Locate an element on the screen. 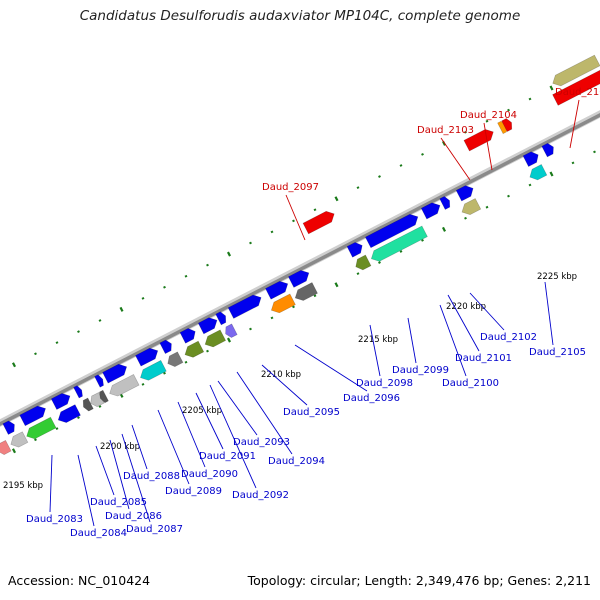  gene-label: Daud_2084 is located at coordinates (98, 533).